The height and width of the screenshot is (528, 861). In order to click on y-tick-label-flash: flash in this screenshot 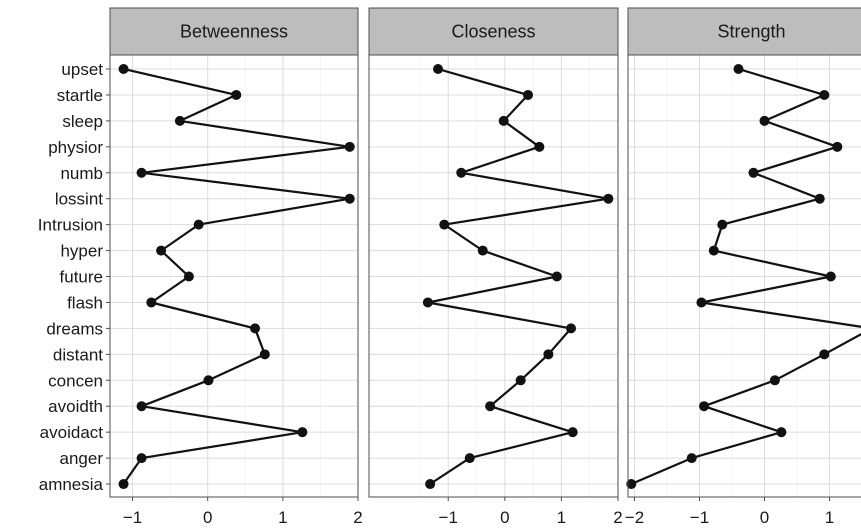, I will do `click(85, 302)`.